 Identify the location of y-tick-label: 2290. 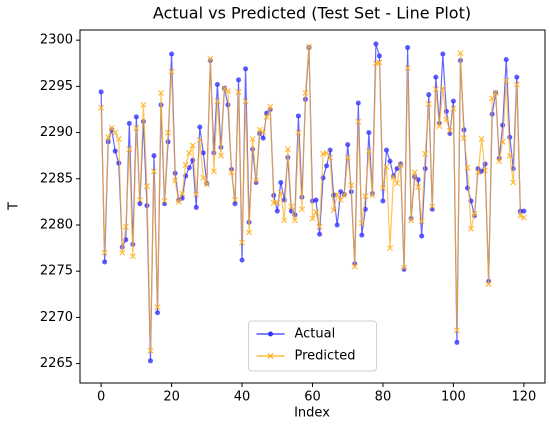
(56, 132).